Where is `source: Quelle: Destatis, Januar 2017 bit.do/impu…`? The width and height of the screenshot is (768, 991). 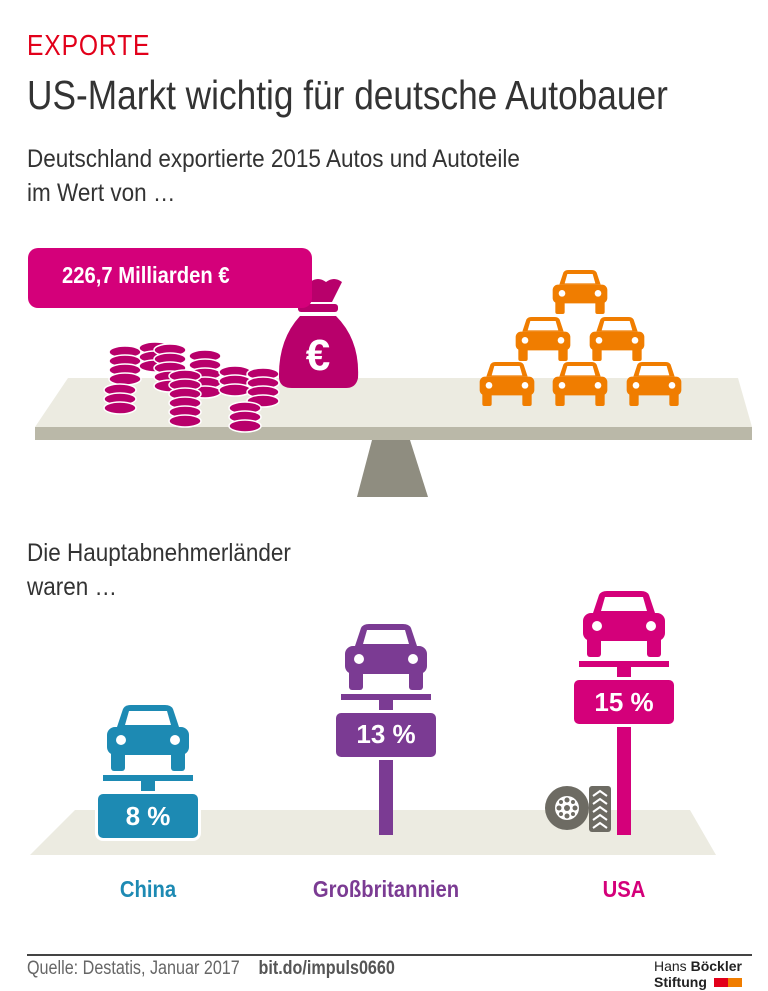
source: Quelle: Destatis, Januar 2017 bit.do/impu… is located at coordinates (211, 969).